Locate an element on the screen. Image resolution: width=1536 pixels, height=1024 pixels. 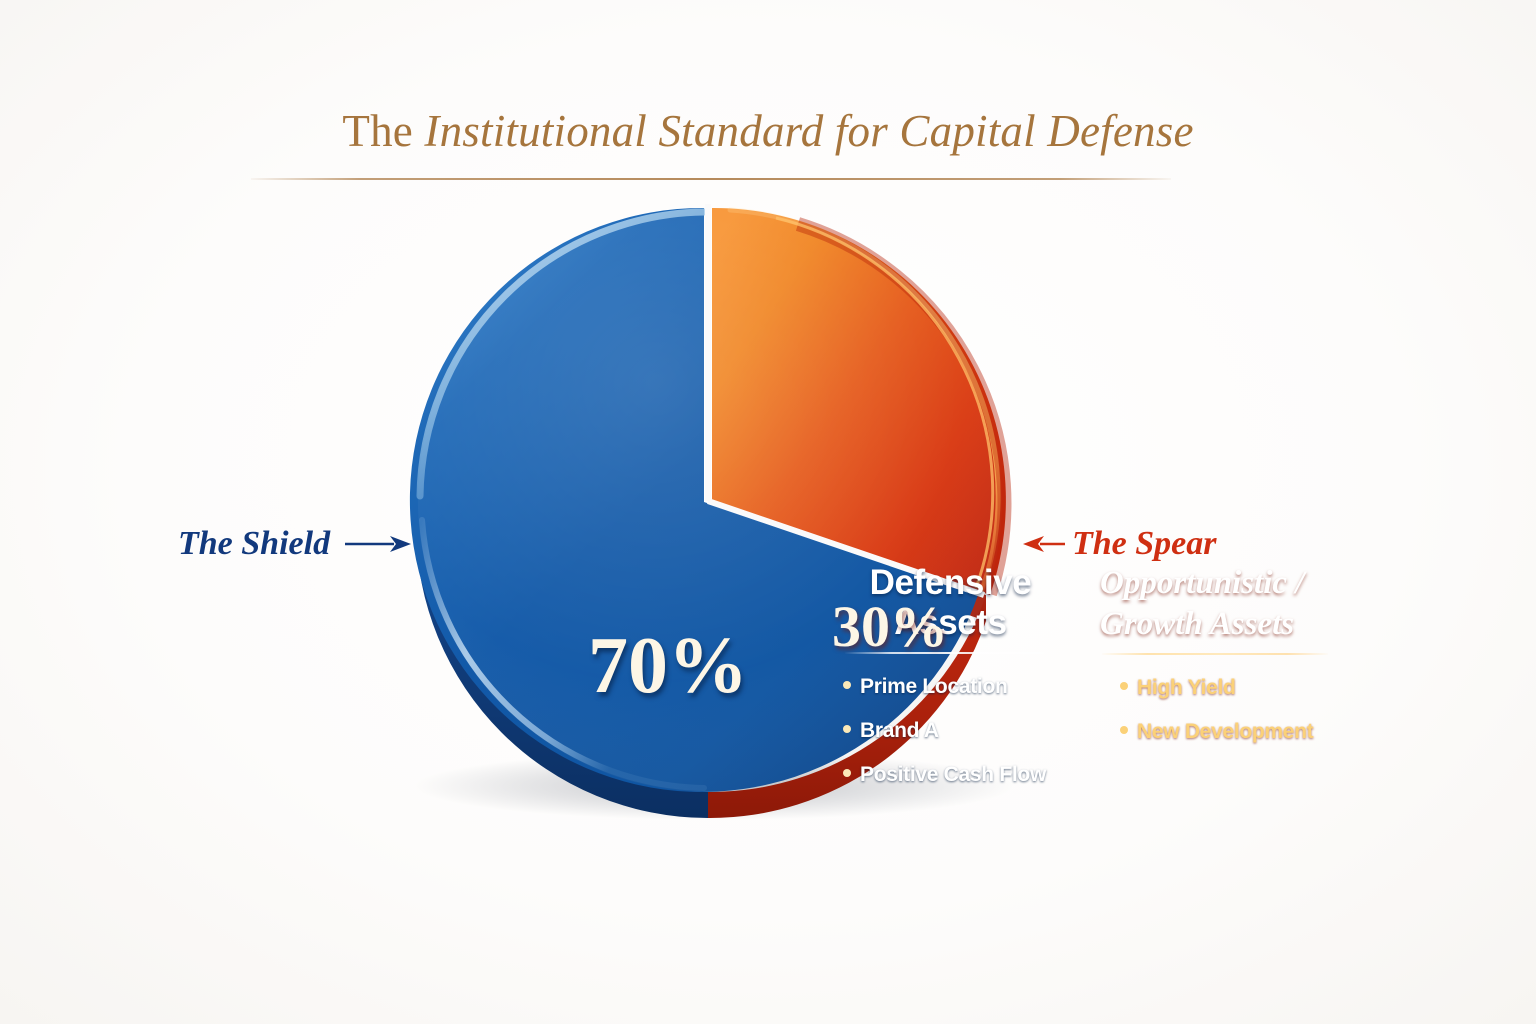
list-item-label: New Development is located at coordinates (1225, 731).